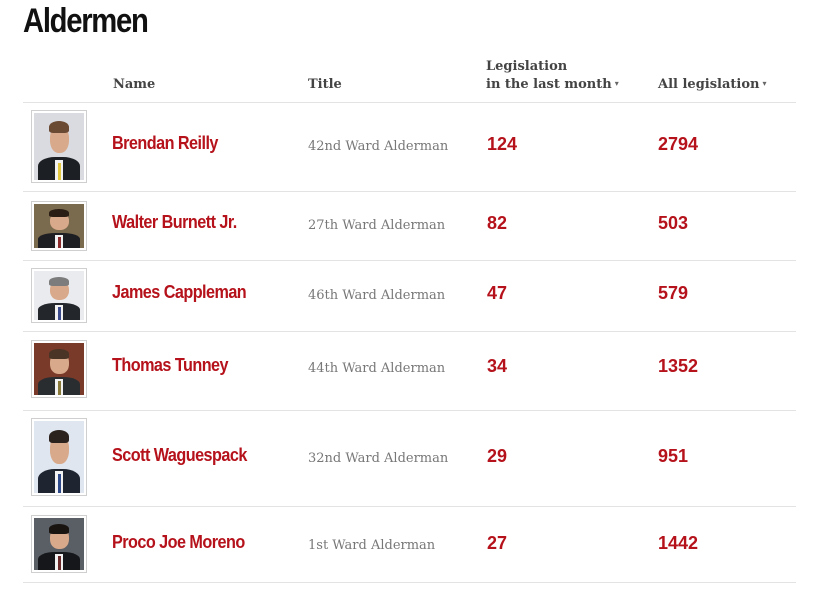  Describe the element at coordinates (325, 84) in the screenshot. I see `column-header-title: Title` at that location.